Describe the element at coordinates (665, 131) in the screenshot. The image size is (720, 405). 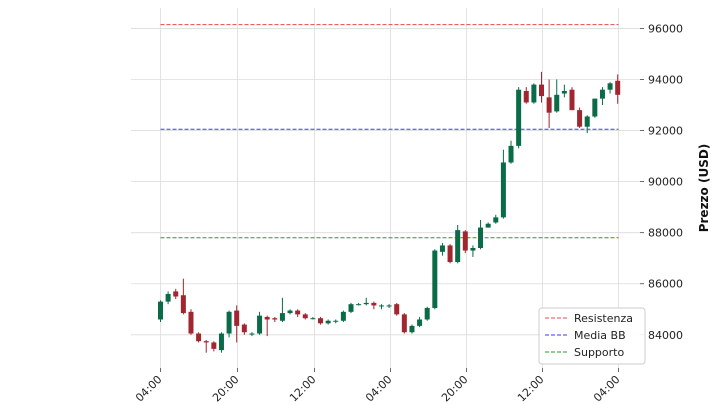
I see `y-tick-label: 92000` at that location.